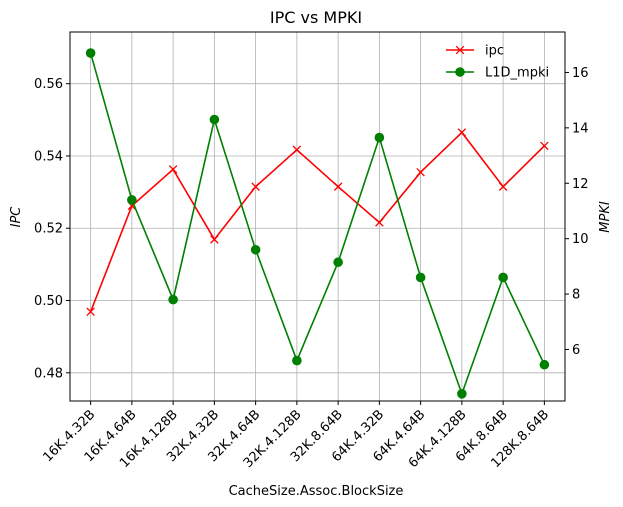  What do you see at coordinates (48, 373) in the screenshot?
I see `y-tick-label-left: 0.48` at bounding box center [48, 373].